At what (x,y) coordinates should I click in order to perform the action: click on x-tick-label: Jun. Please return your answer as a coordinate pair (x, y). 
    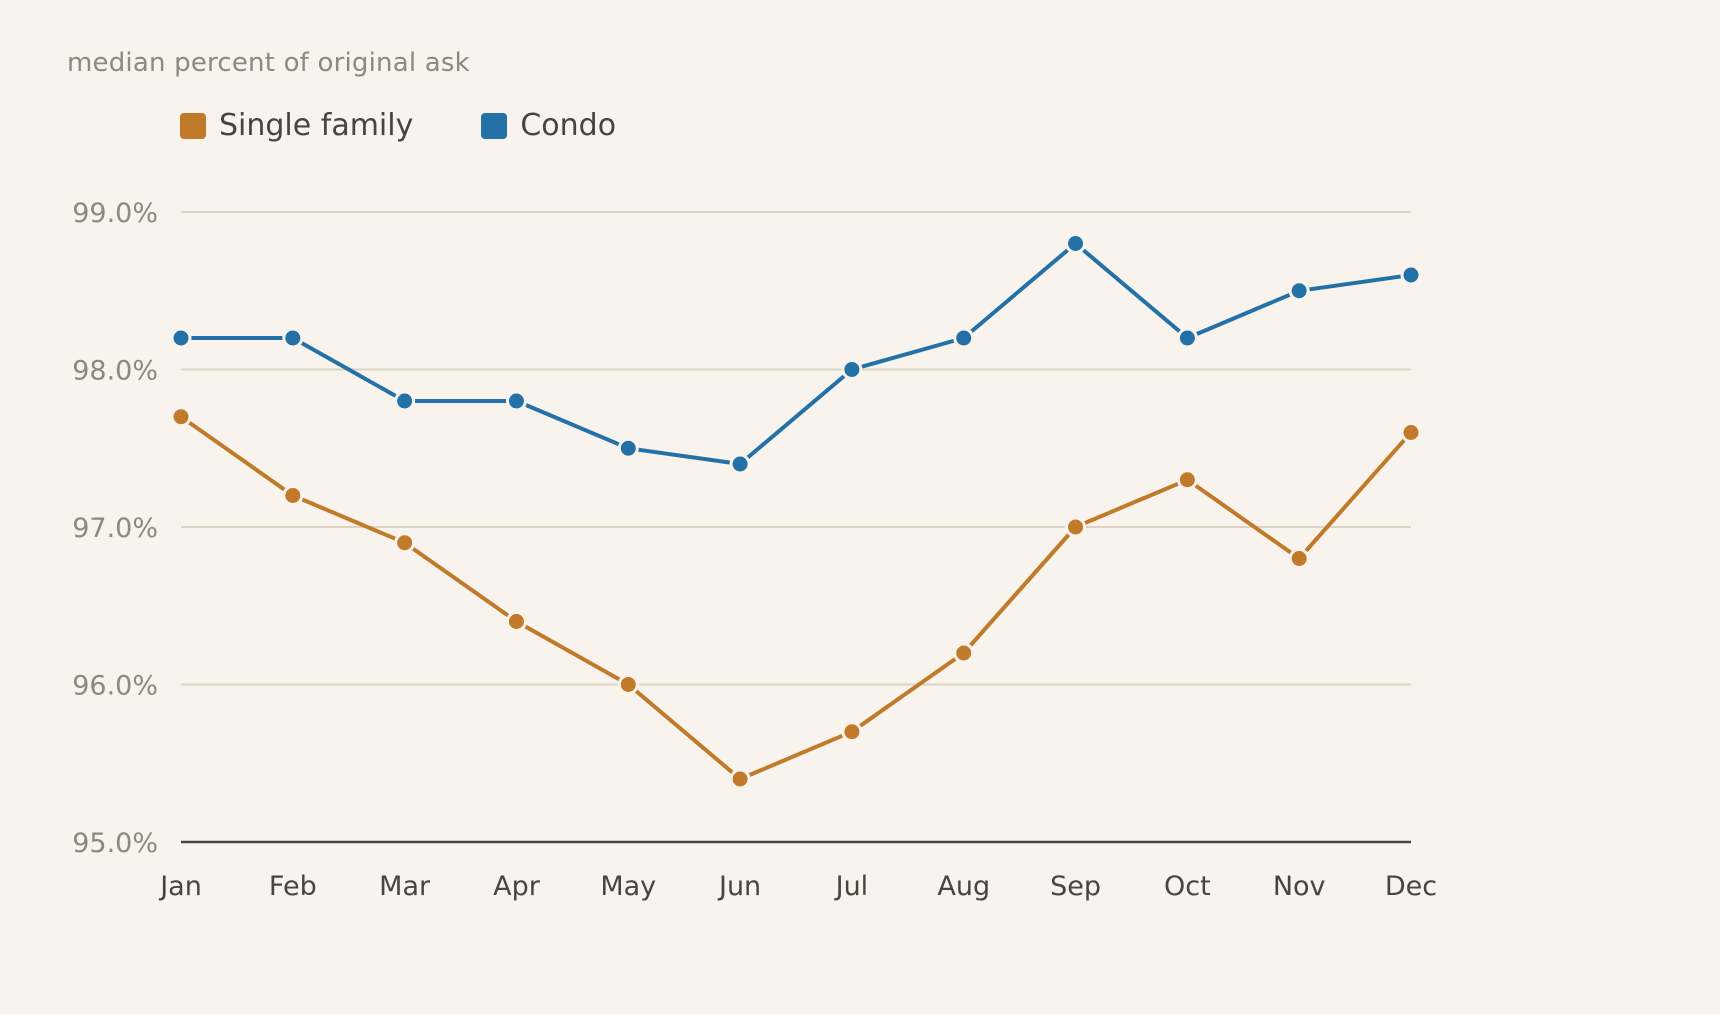
    Looking at the image, I should click on (739, 886).